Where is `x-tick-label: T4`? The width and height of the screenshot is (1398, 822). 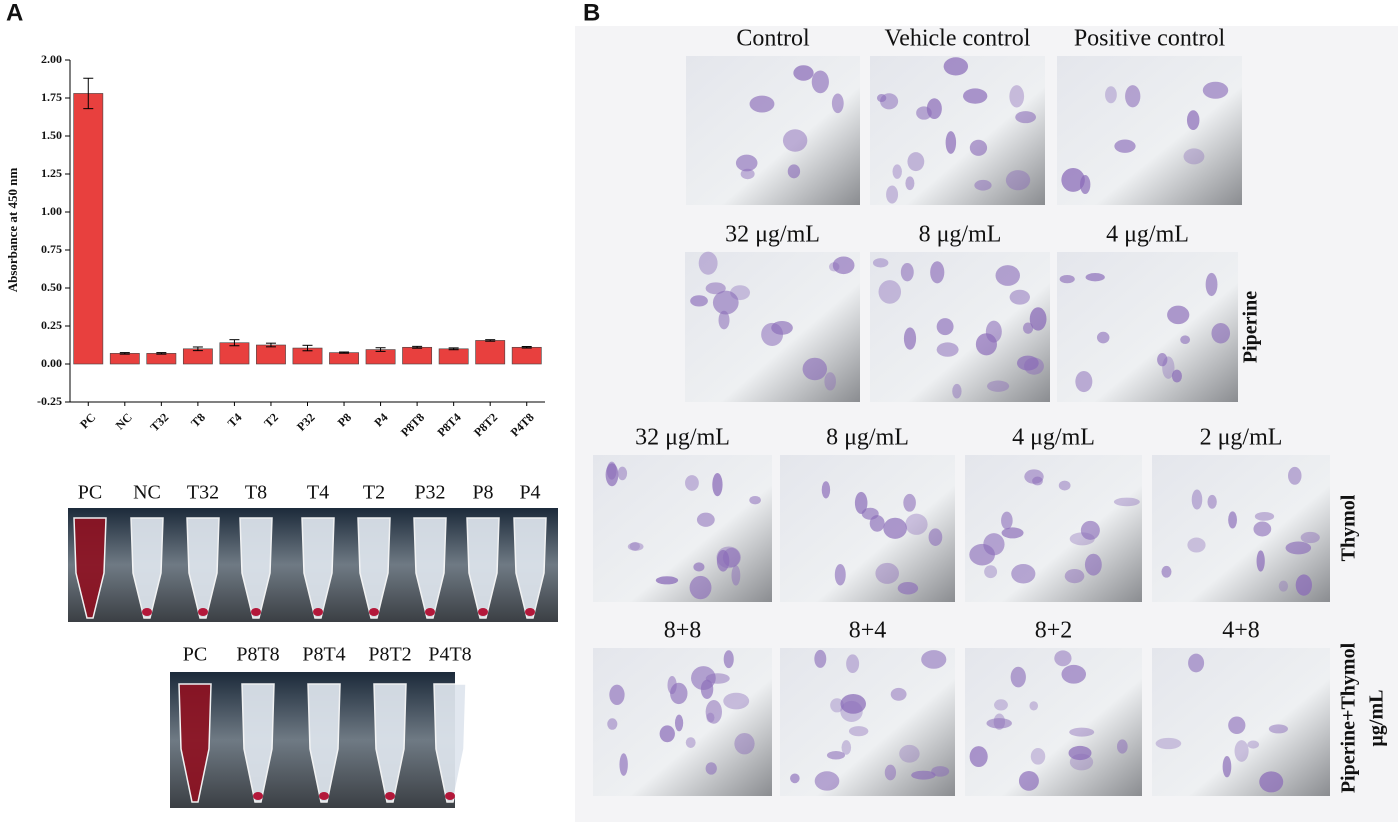 x-tick-label: T4 is located at coordinates (235, 420).